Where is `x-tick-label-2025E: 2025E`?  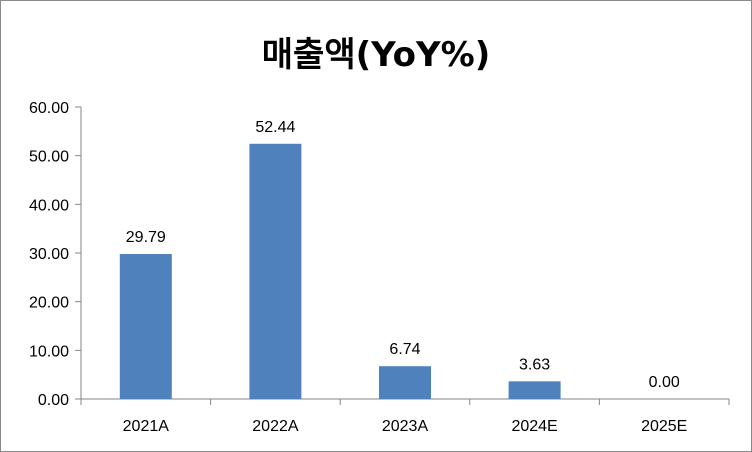 x-tick-label-2025E: 2025E is located at coordinates (664, 426).